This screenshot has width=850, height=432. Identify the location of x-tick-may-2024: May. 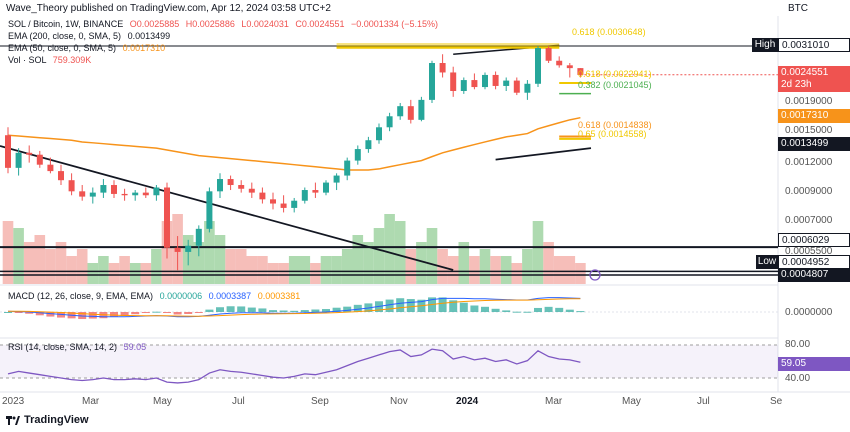
(631, 401).